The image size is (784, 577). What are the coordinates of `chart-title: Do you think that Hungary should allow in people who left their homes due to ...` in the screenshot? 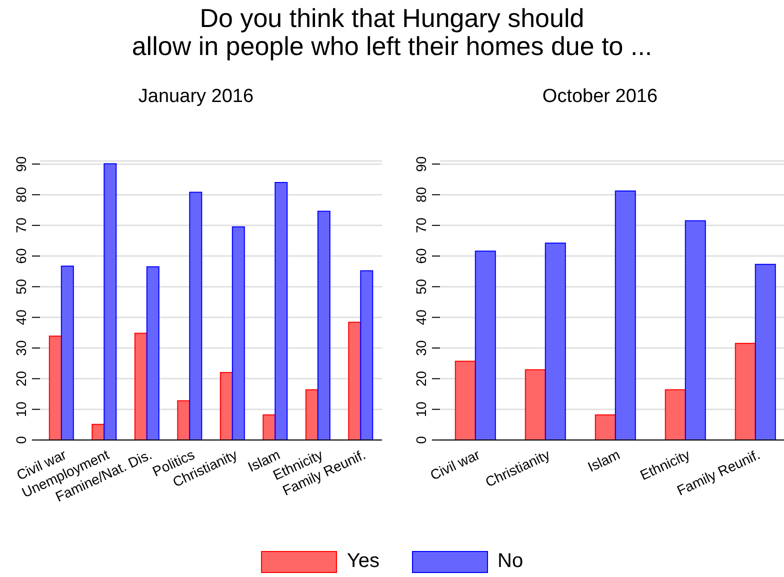 It's located at (392, 32).